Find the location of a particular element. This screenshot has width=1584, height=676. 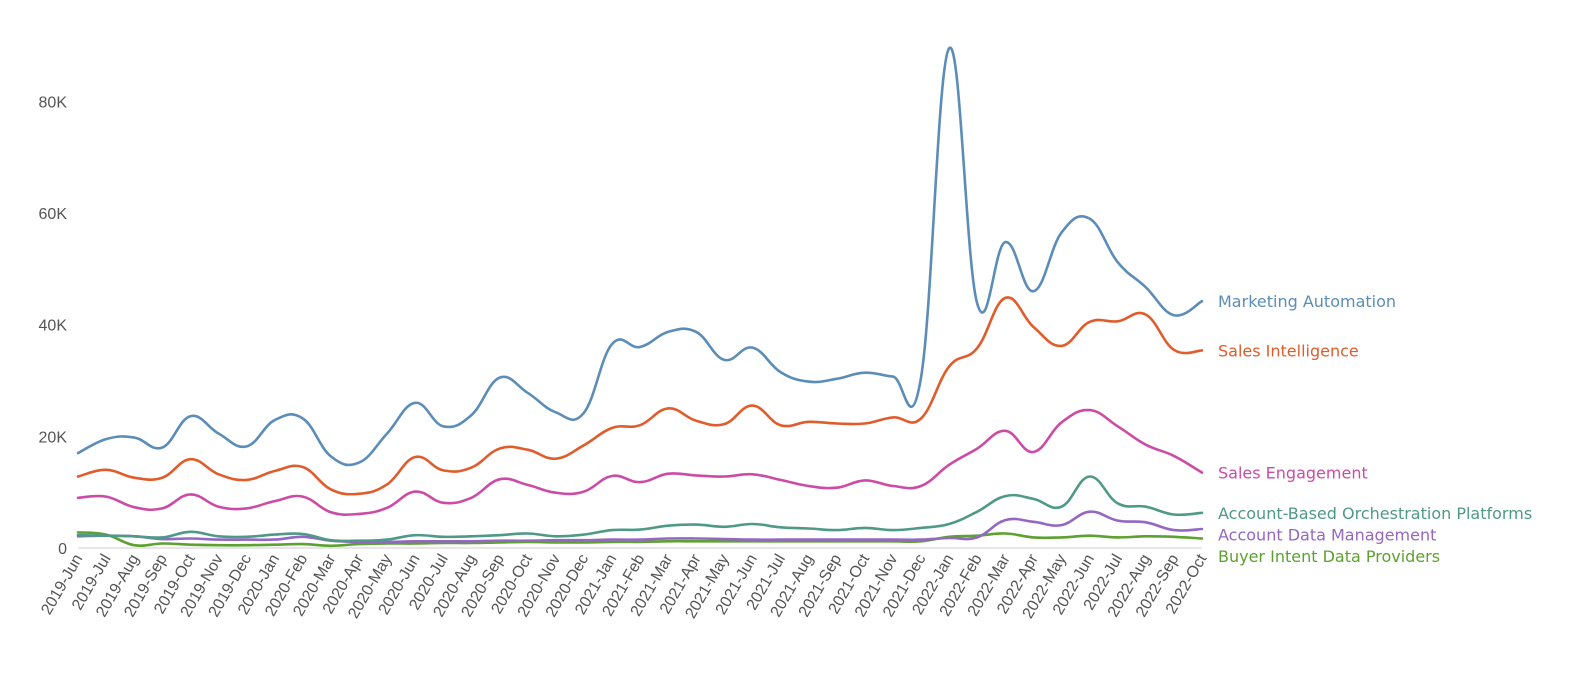

y-tick-label: 40K is located at coordinates (53, 326).